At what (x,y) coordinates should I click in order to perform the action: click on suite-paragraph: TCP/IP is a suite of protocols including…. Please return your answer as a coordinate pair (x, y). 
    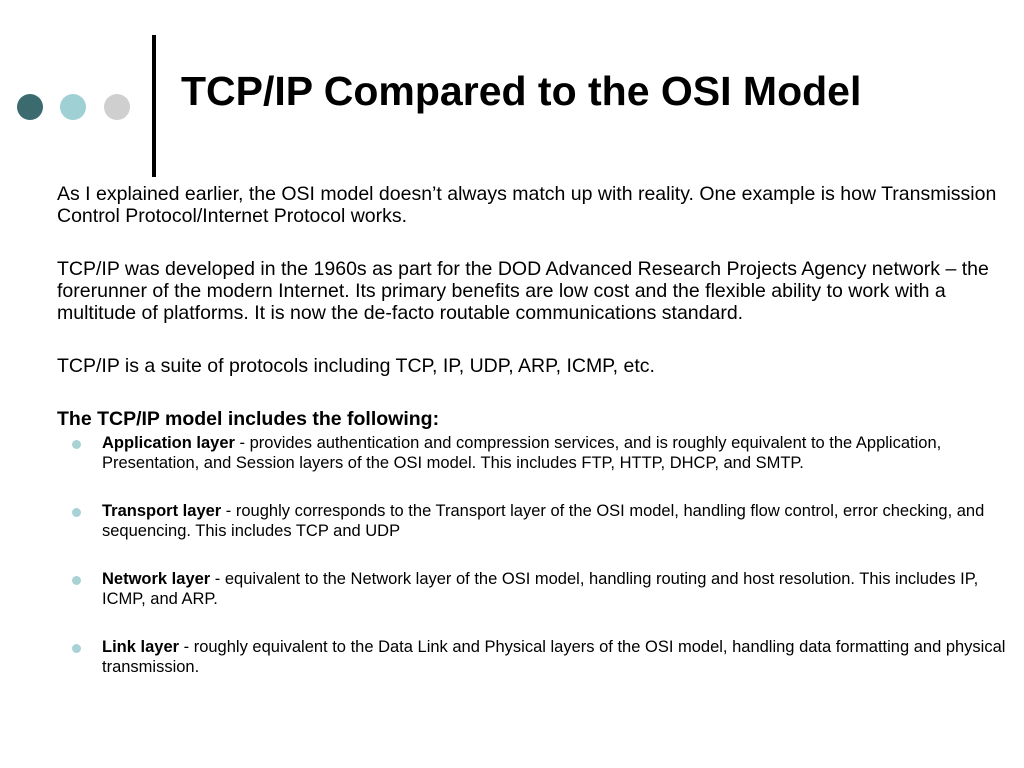
    Looking at the image, I should click on (356, 366).